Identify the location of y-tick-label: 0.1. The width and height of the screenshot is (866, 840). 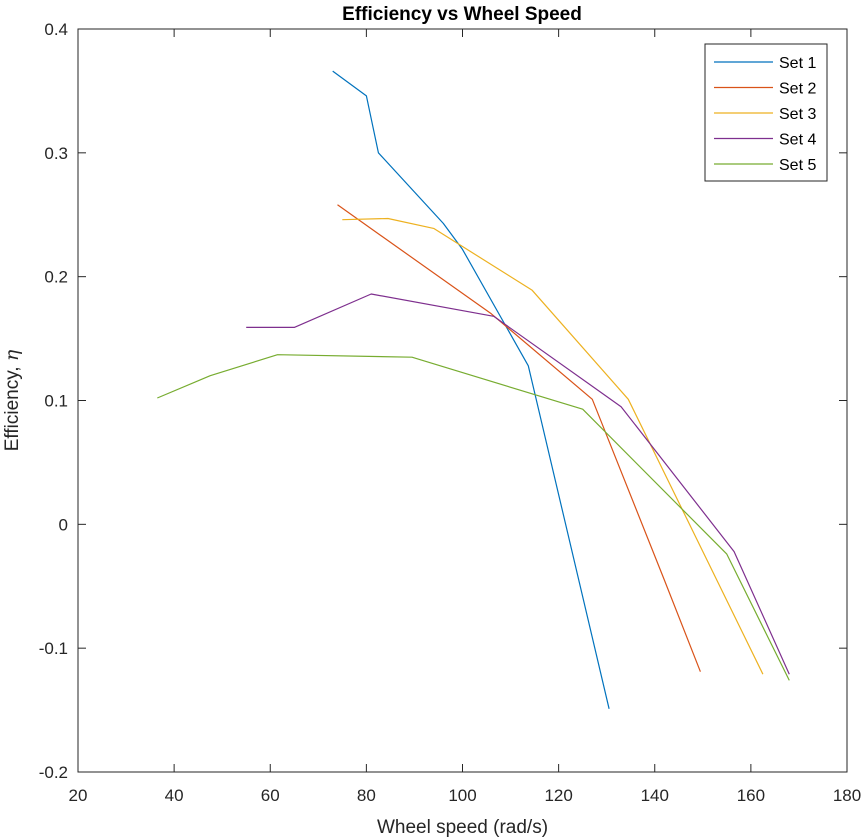
(56, 401).